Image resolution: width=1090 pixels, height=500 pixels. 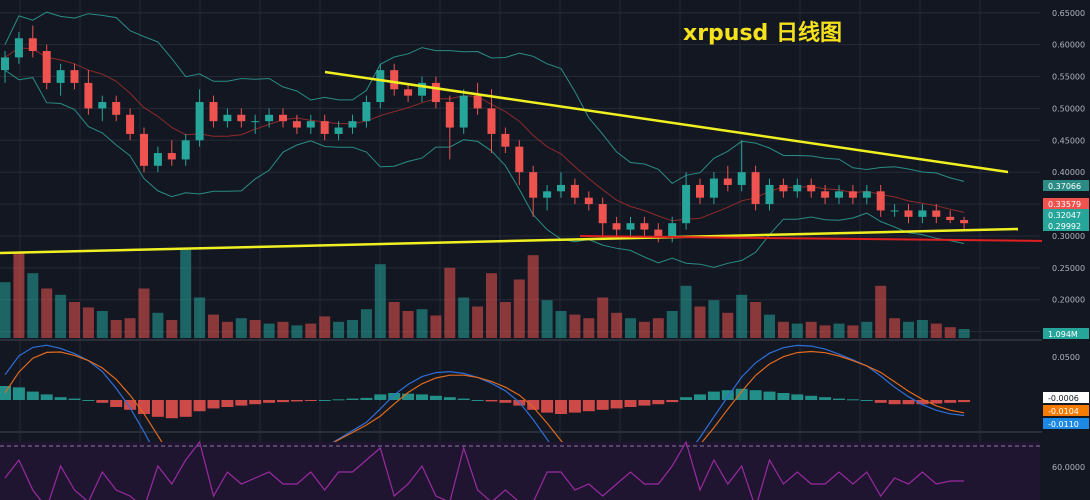 What do you see at coordinates (1066, 357) in the screenshot?
I see `macd-tick-label: 0.0500` at bounding box center [1066, 357].